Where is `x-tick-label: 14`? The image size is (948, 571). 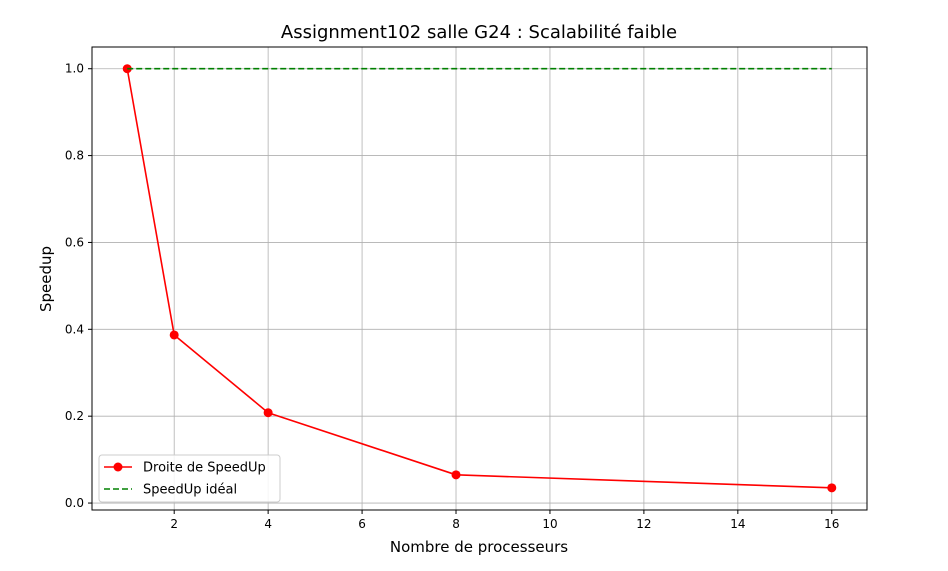
x-tick-label: 14 is located at coordinates (737, 524).